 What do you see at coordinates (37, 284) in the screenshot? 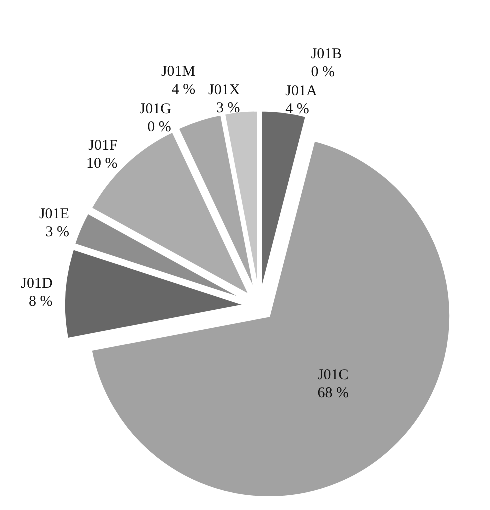
I see `slice-label: J01D` at bounding box center [37, 284].